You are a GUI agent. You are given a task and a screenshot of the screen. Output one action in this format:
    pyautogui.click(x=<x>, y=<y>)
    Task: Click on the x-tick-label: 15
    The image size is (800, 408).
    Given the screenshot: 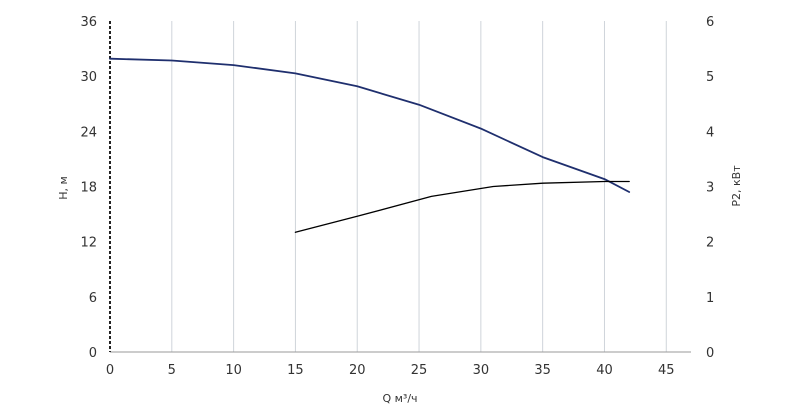 What is the action you would take?
    pyautogui.click(x=295, y=370)
    